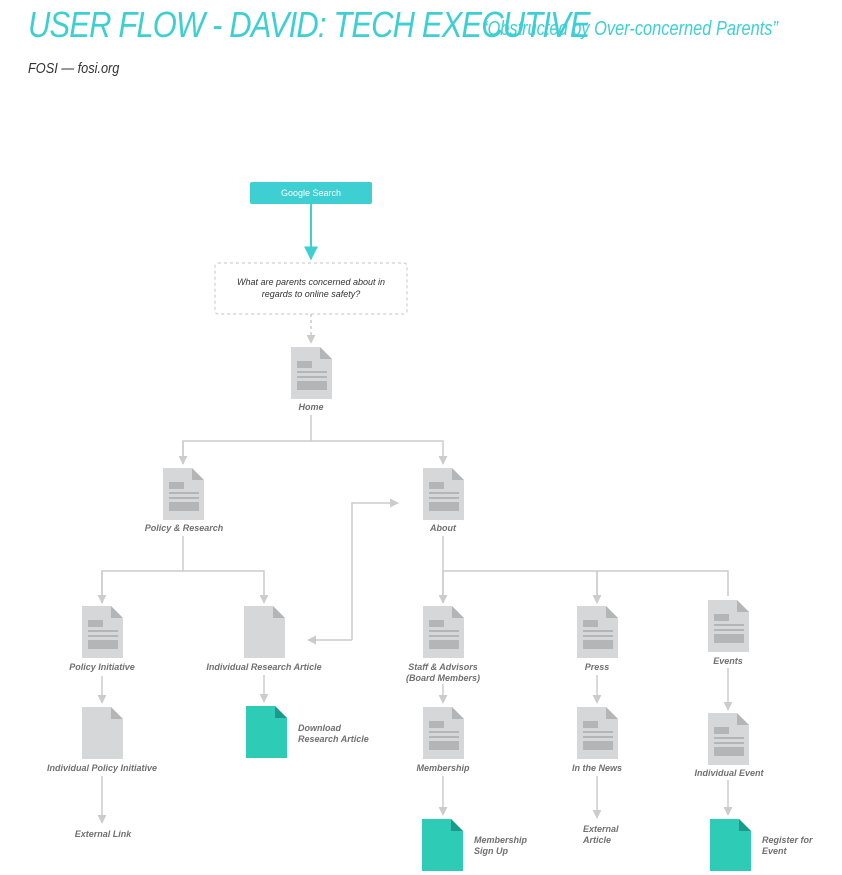  Describe the element at coordinates (319, 728) in the screenshot. I see `download-label-line1: Download` at that location.